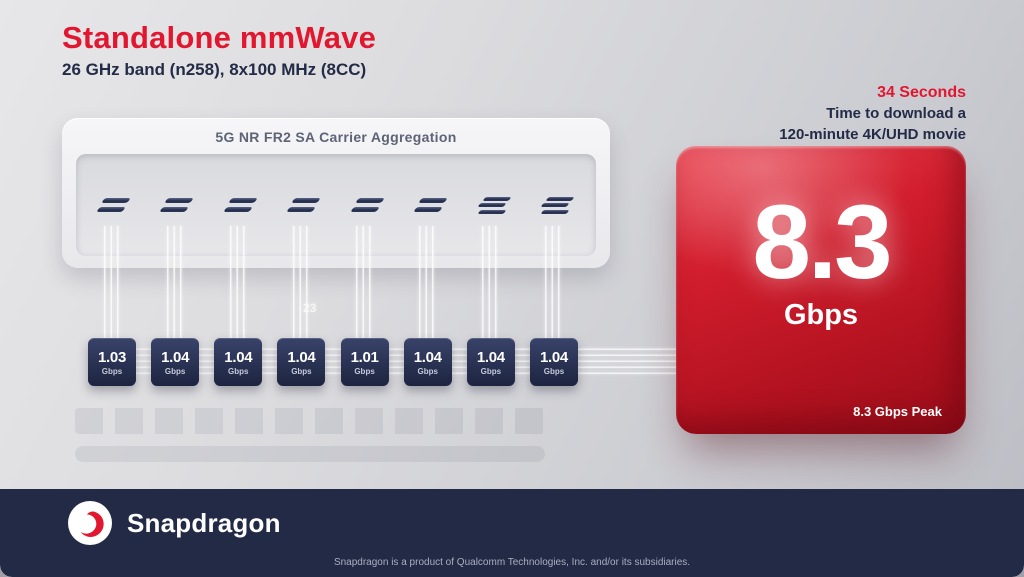 The width and height of the screenshot is (1024, 577). Describe the element at coordinates (821, 315) in the screenshot. I see `throughput-unit: Gbps` at that location.